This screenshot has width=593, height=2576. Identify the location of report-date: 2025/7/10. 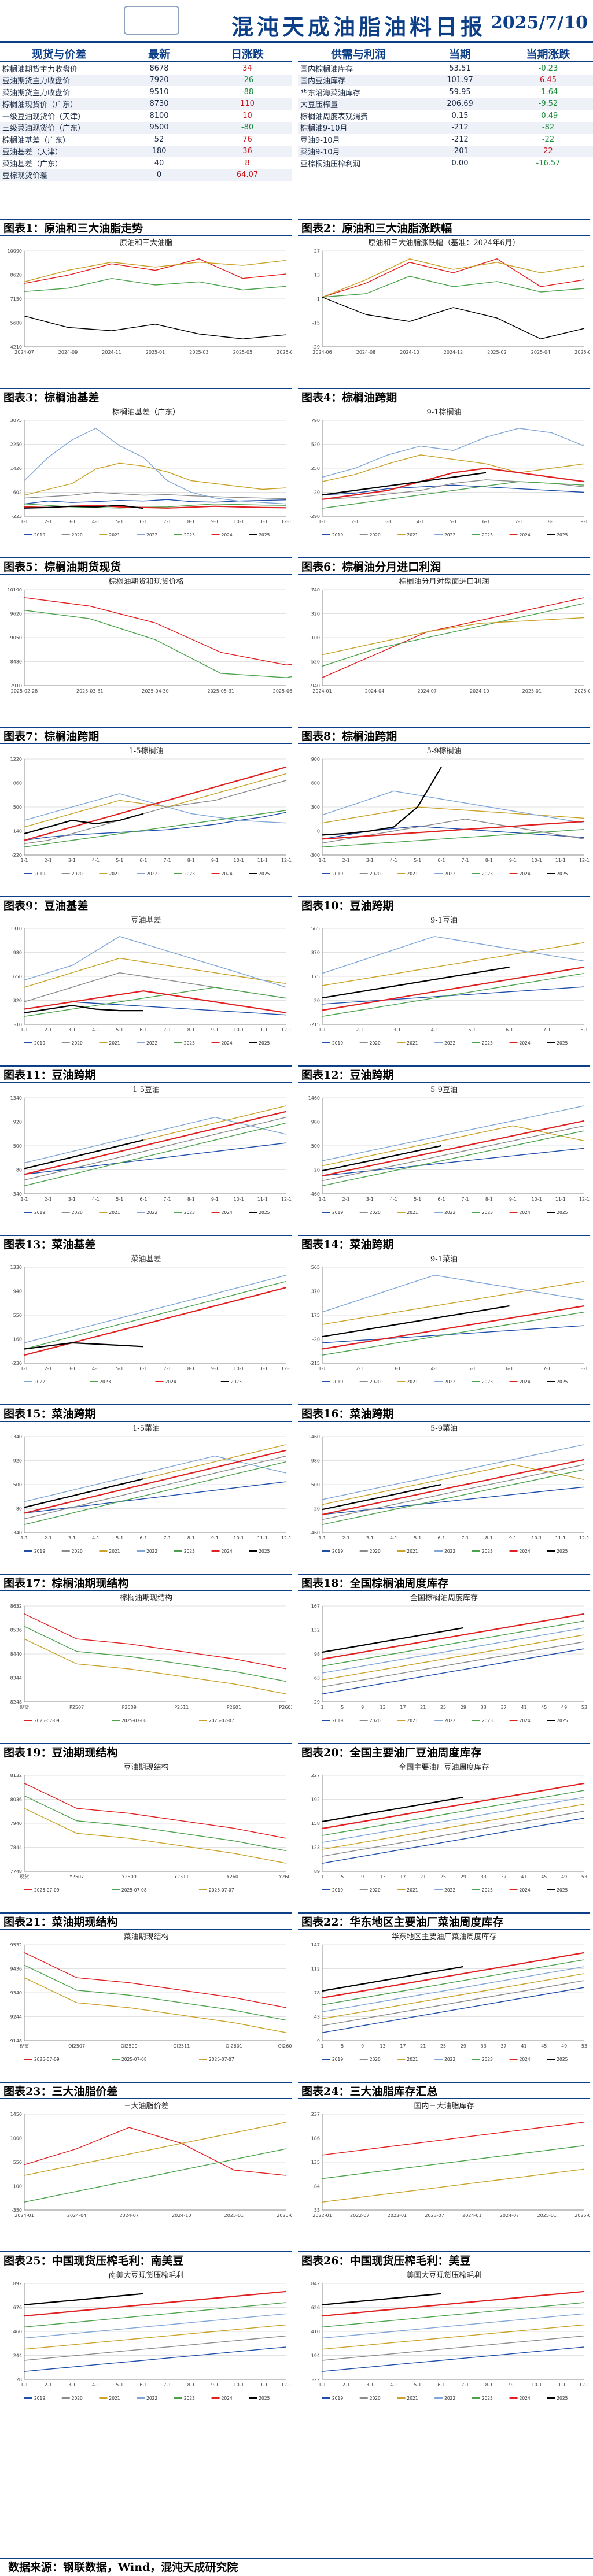
(539, 23).